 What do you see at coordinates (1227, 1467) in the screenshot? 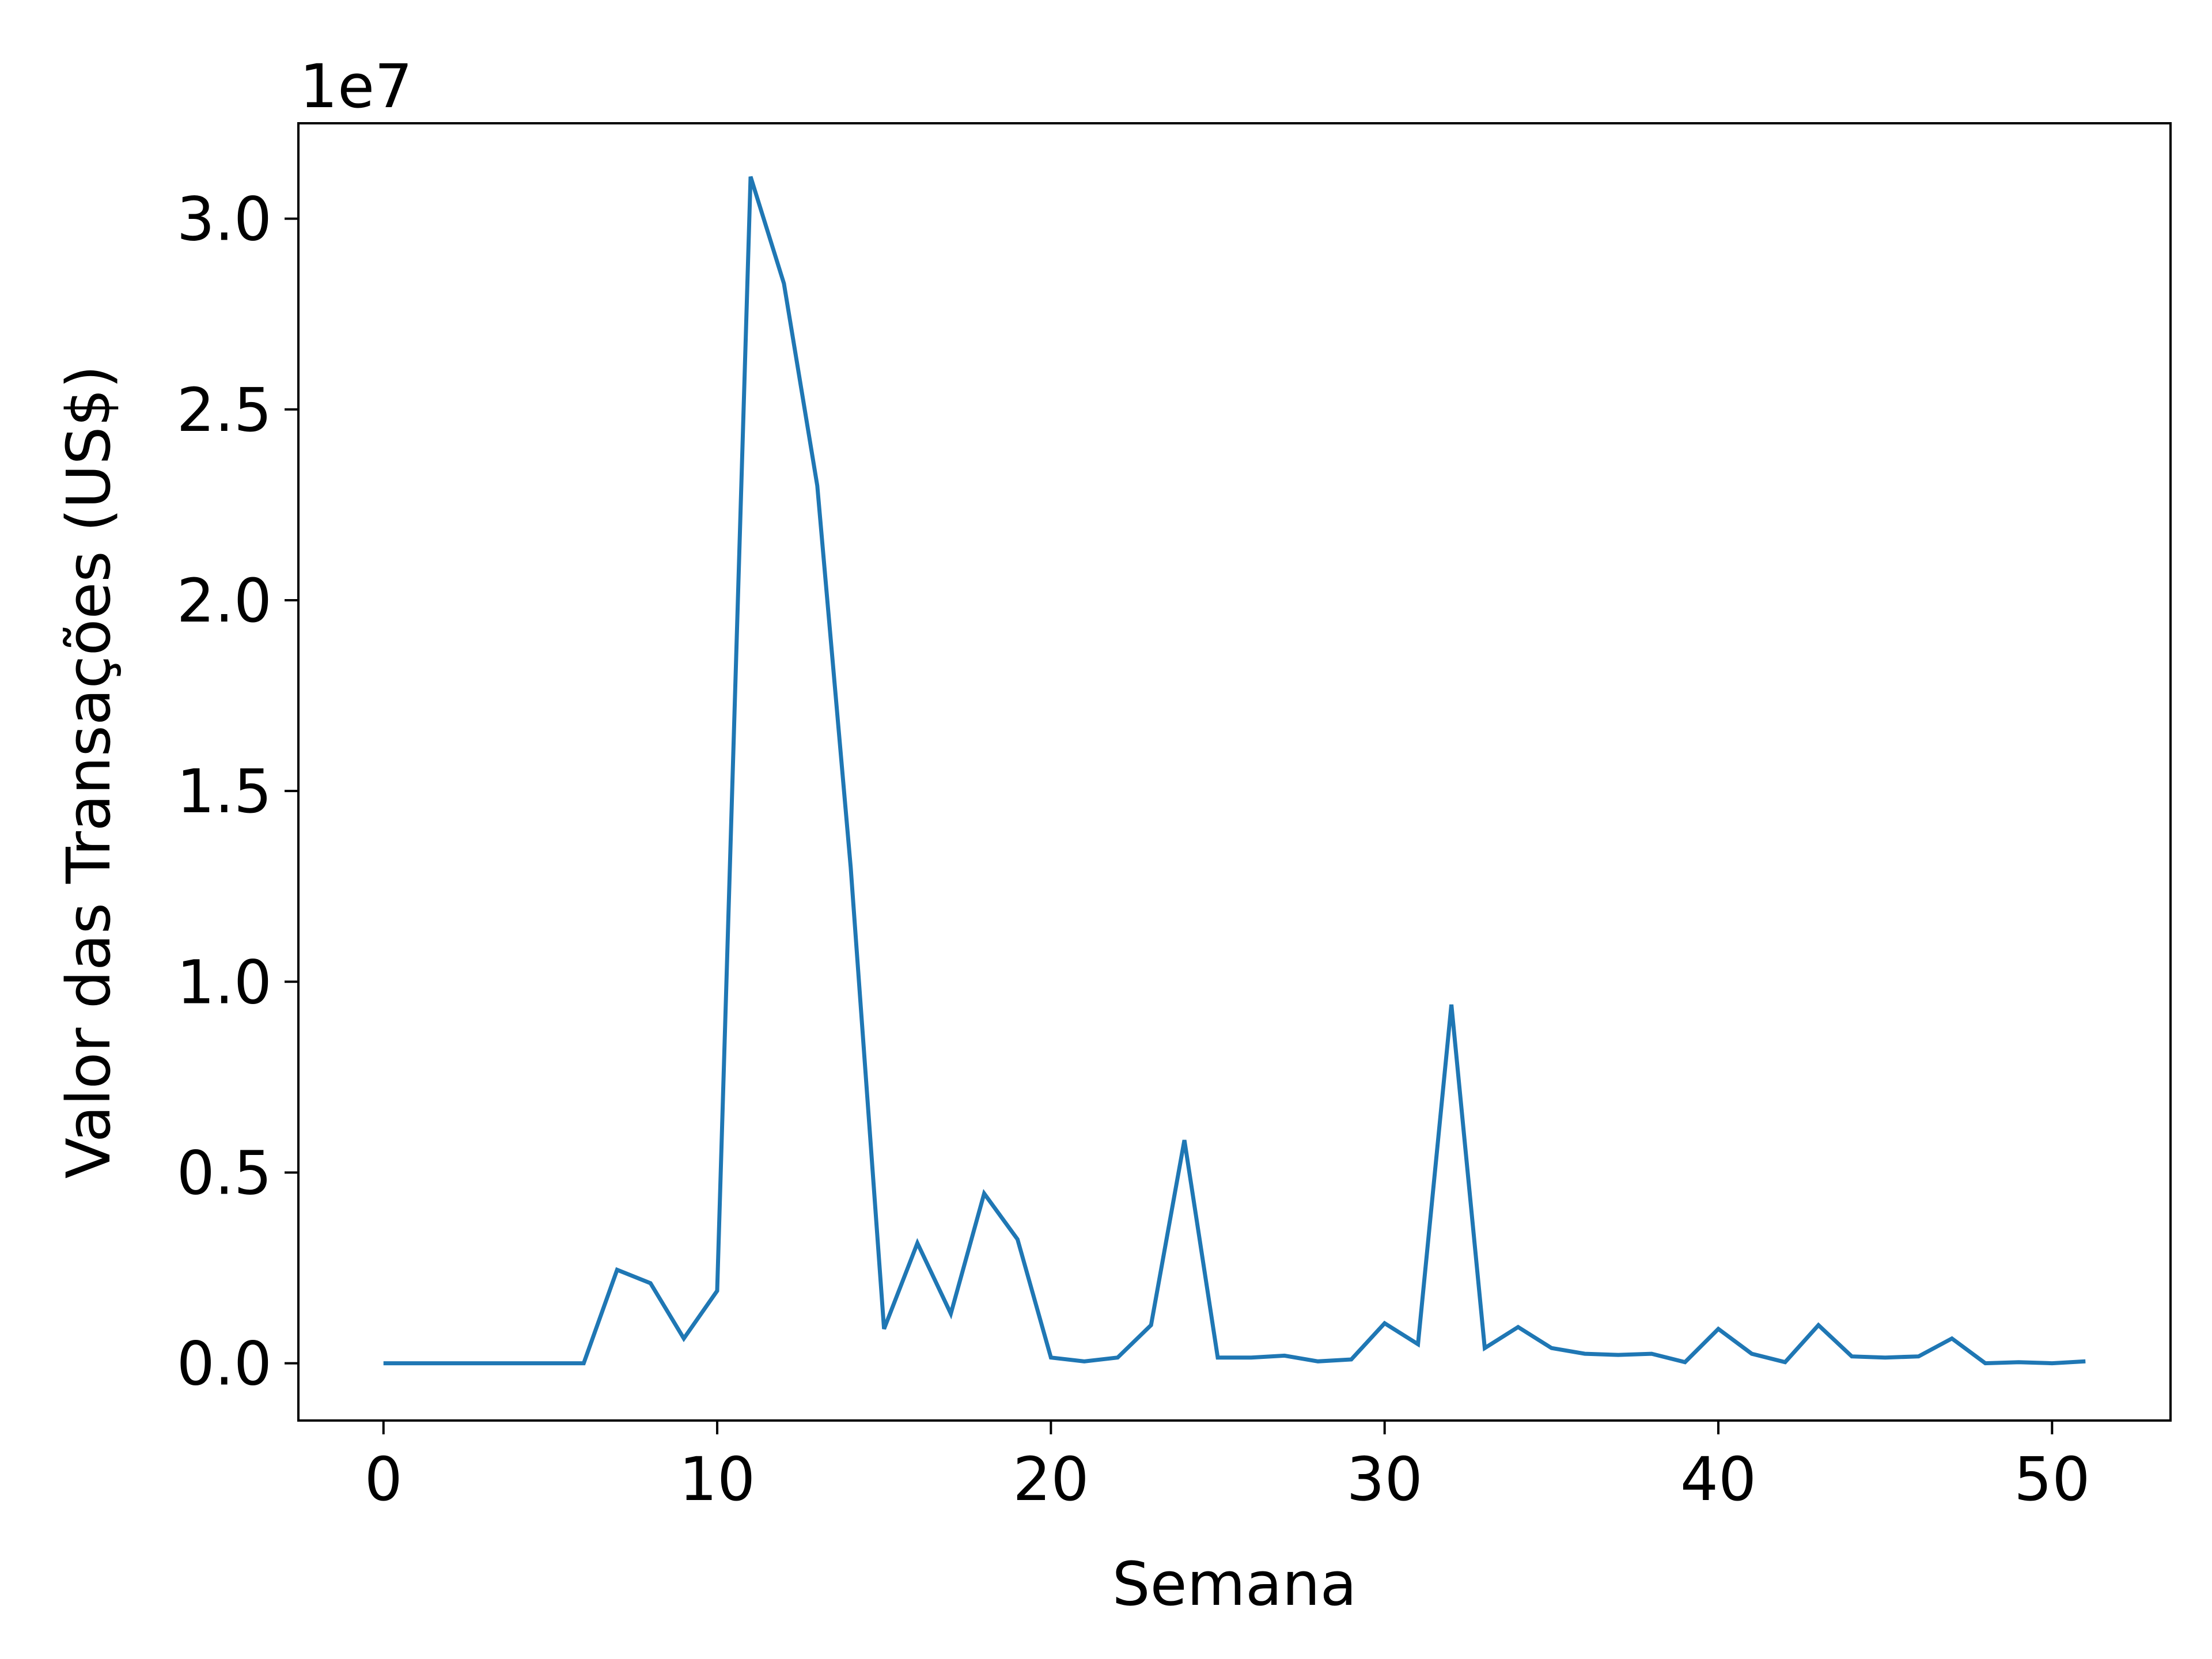
I see `x-axis-ticks: 0 10 20 30 40 50` at bounding box center [1227, 1467].